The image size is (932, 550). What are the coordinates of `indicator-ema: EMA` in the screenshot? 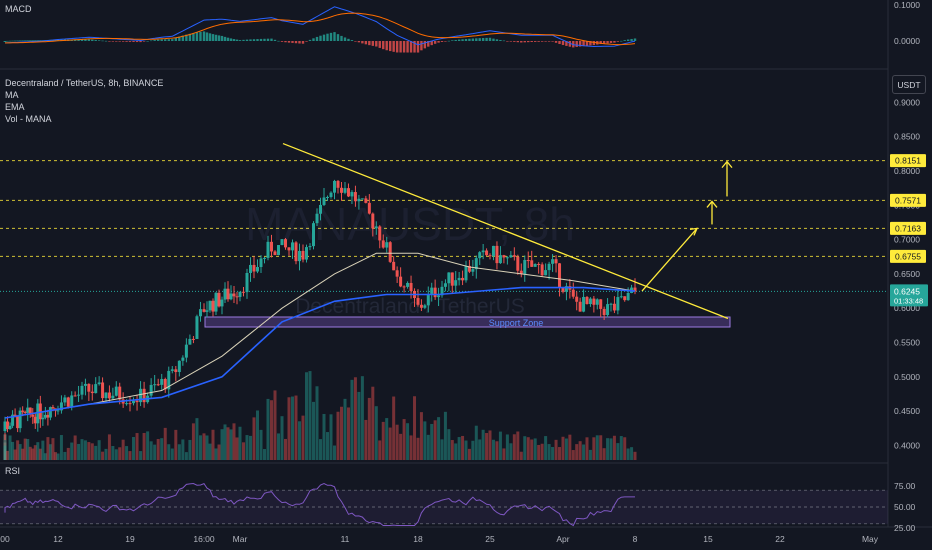 It's located at (15, 107).